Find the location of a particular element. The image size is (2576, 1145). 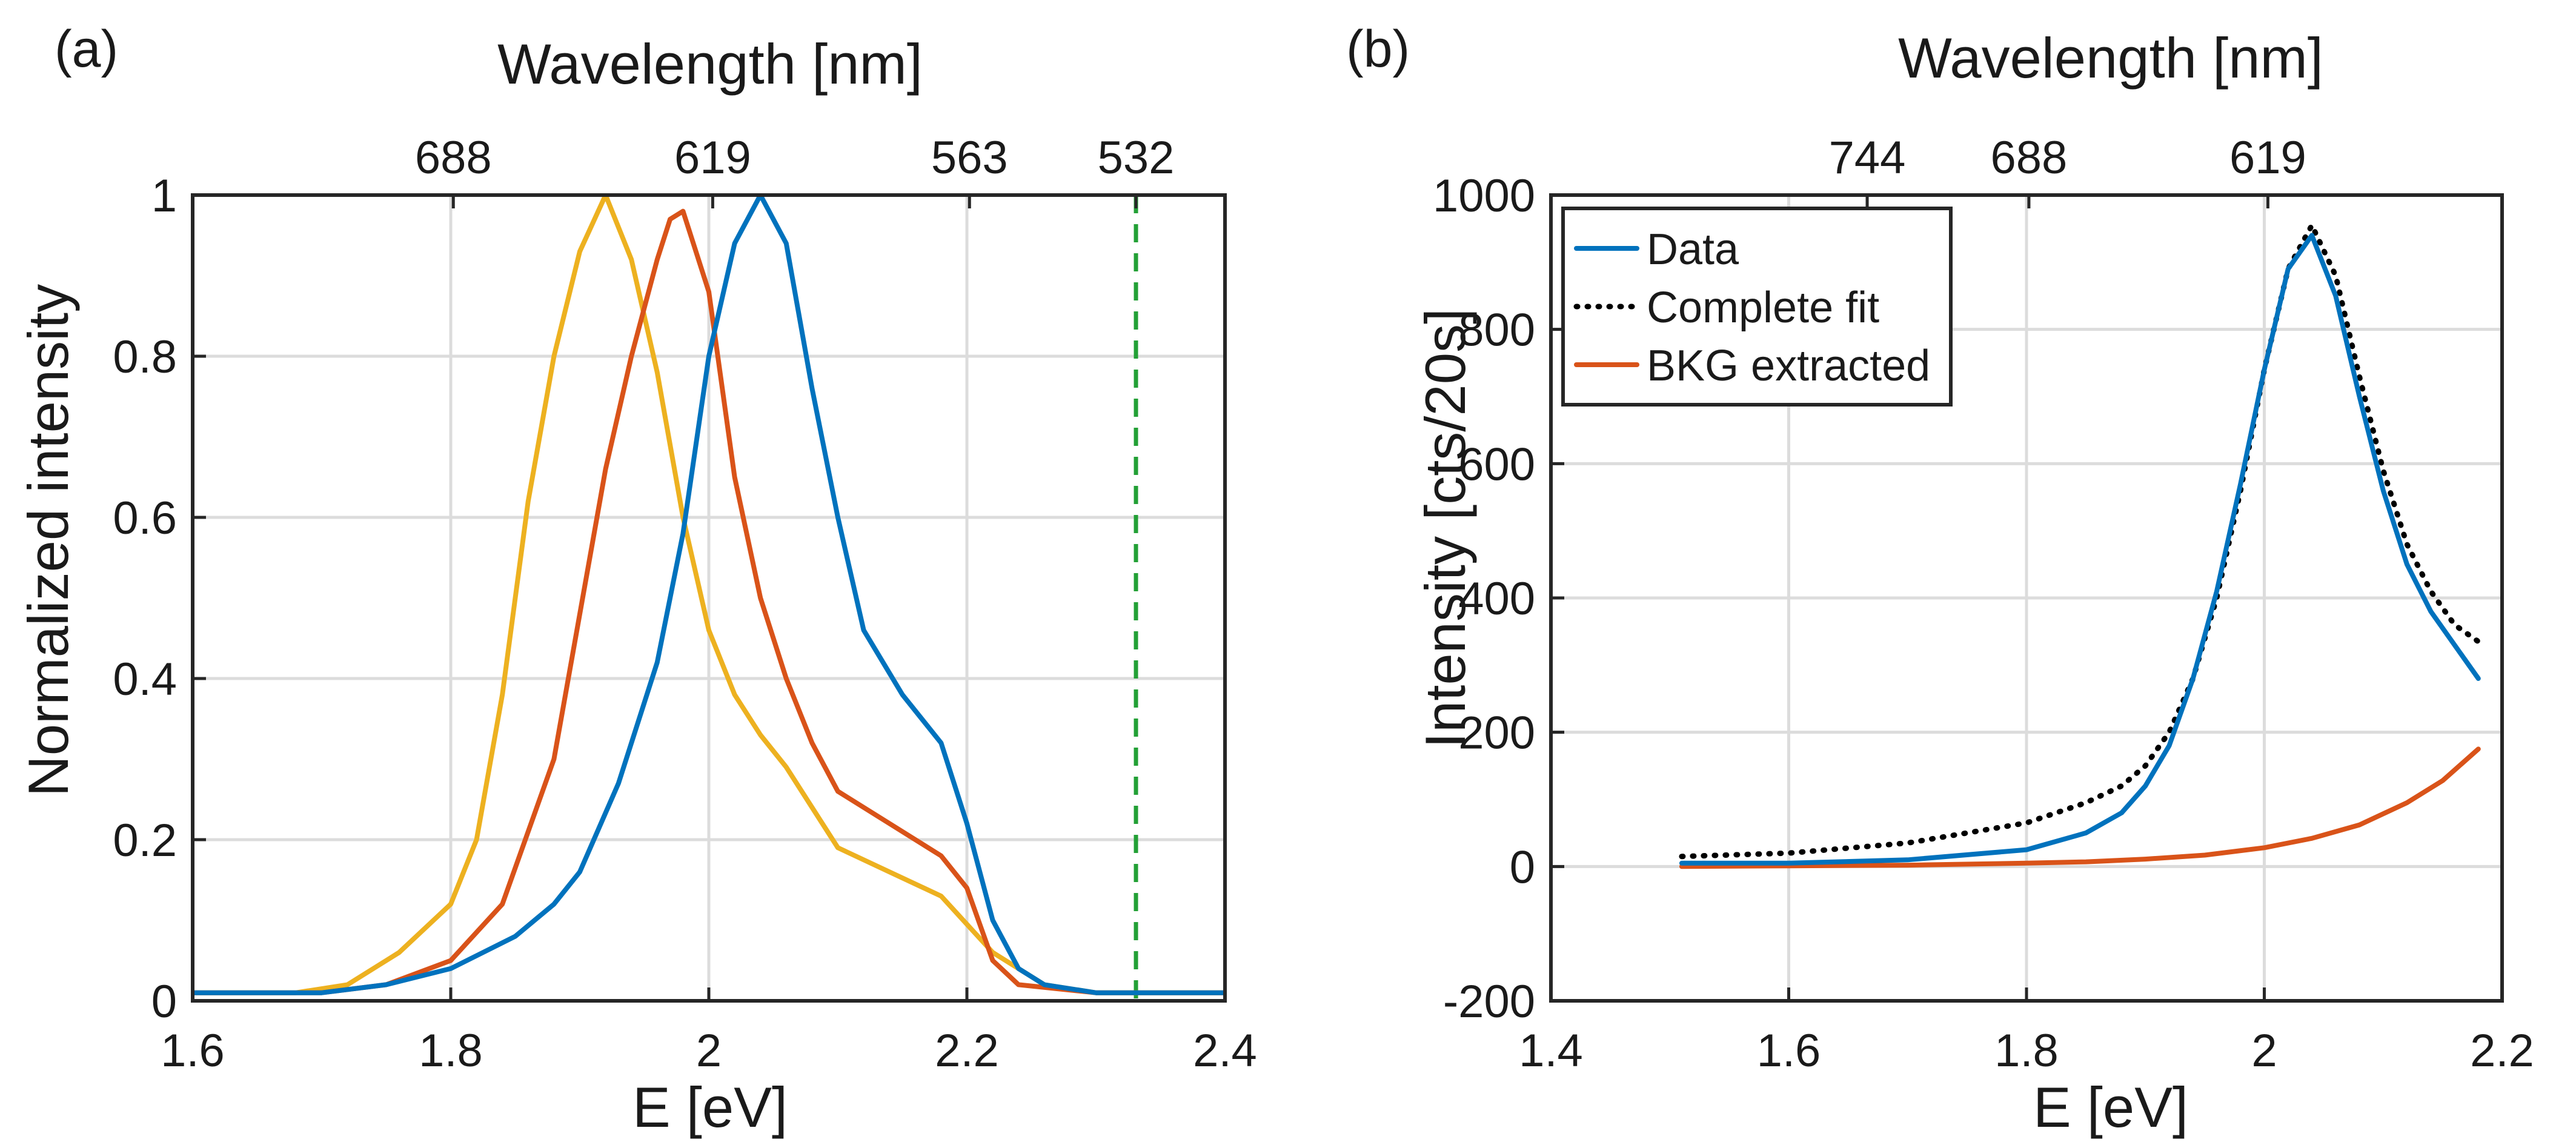

panel-a-y-tick-label-0: 0 is located at coordinates (164, 1001).